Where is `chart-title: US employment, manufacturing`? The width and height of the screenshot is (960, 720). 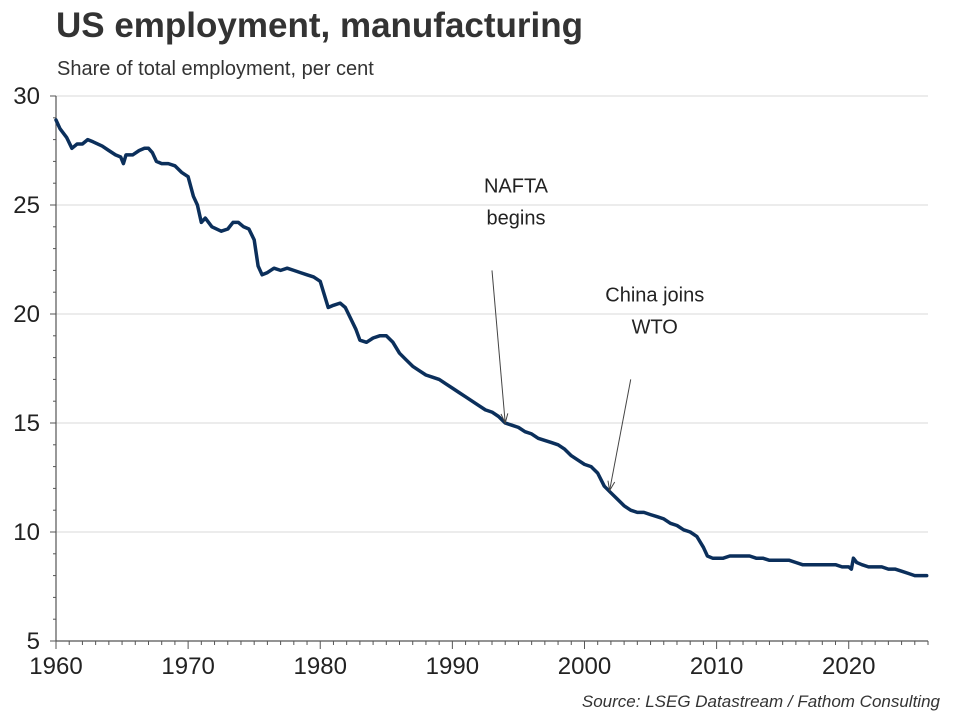
chart-title: US employment, manufacturing is located at coordinates (320, 25).